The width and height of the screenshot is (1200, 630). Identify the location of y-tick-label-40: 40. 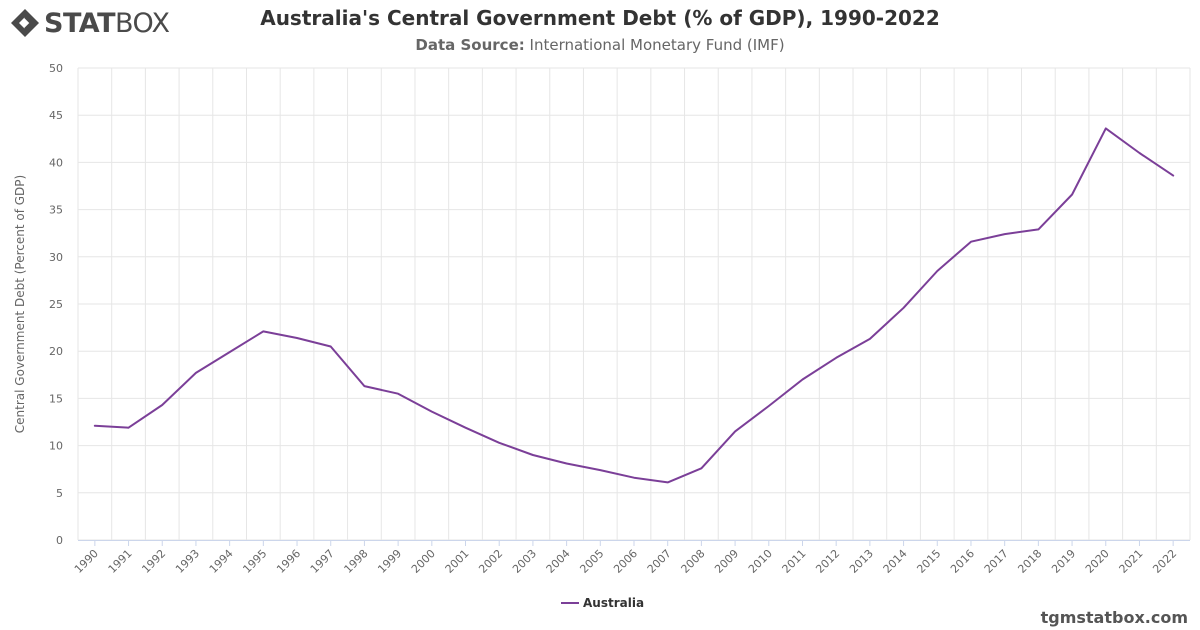
(56, 162).